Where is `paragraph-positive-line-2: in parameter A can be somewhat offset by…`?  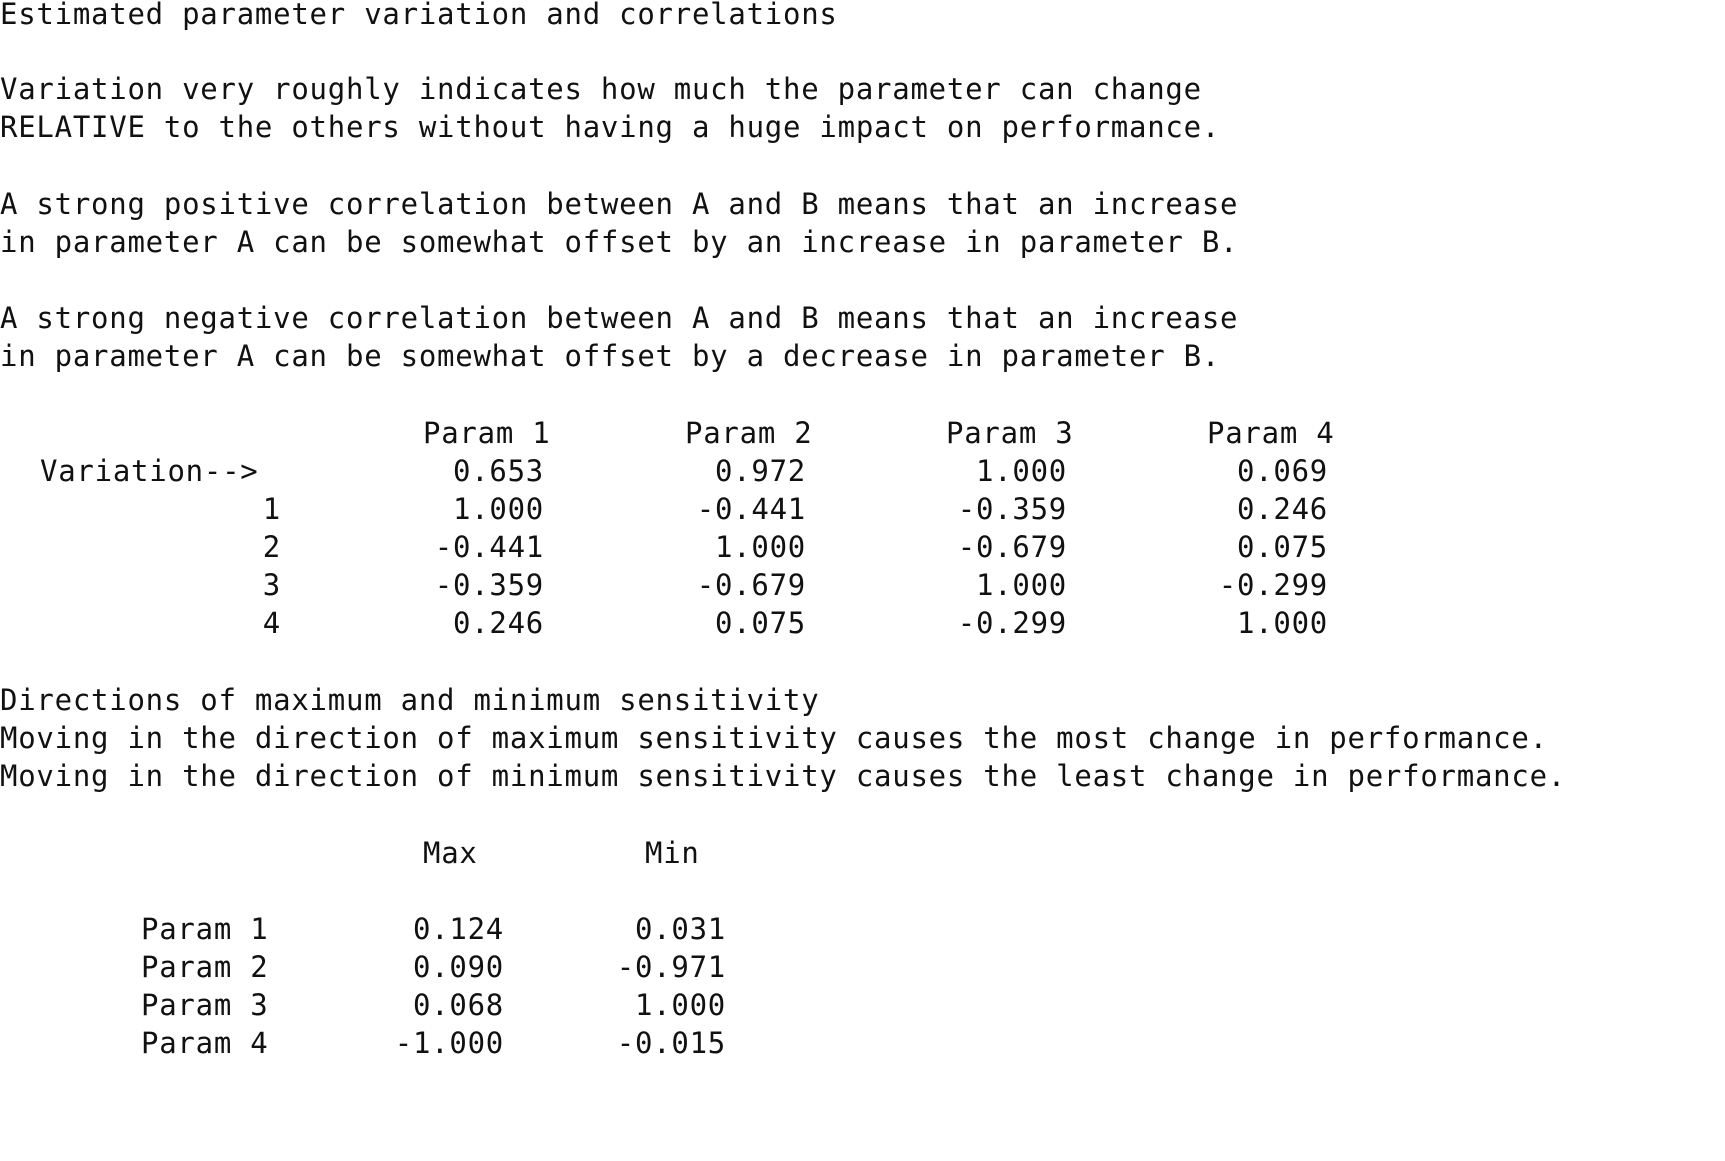
paragraph-positive-line-2: in parameter A can be somewhat offset by… is located at coordinates (619, 242).